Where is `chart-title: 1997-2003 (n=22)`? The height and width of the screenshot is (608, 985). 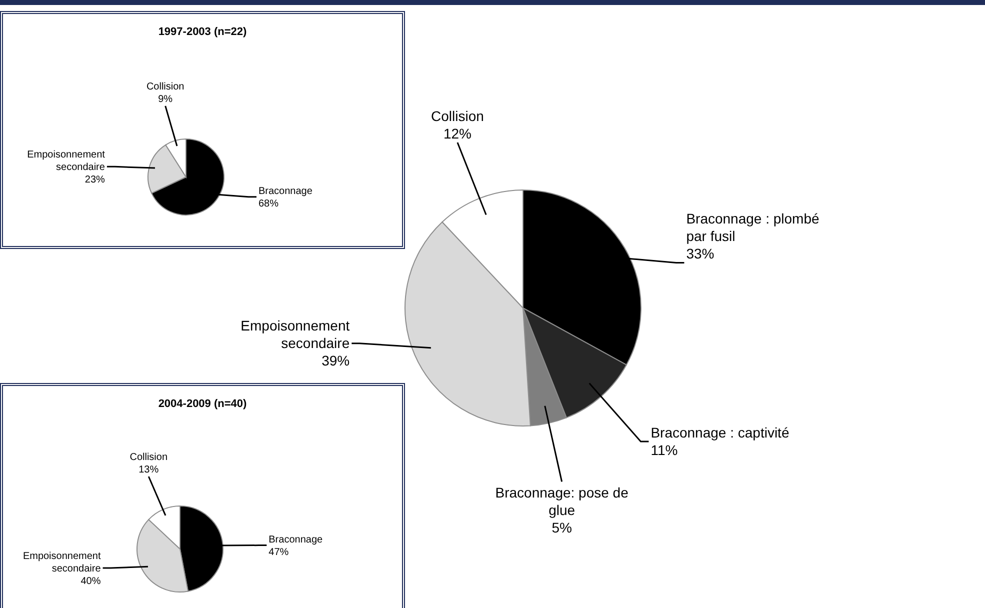 chart-title: 1997-2003 (n=22) is located at coordinates (202, 32).